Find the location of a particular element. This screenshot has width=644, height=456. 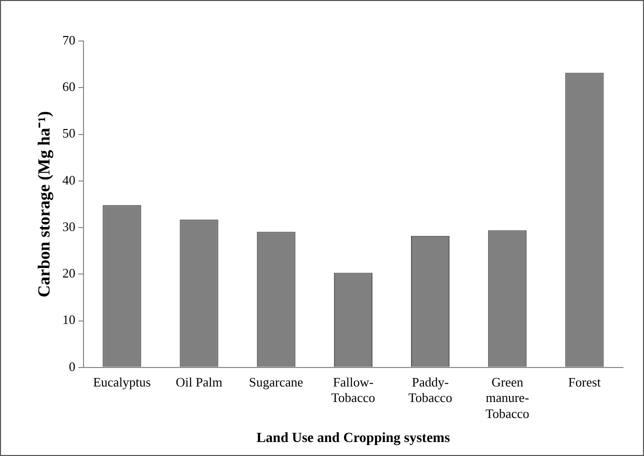

x-tick-label: Oil Palm is located at coordinates (199, 382).